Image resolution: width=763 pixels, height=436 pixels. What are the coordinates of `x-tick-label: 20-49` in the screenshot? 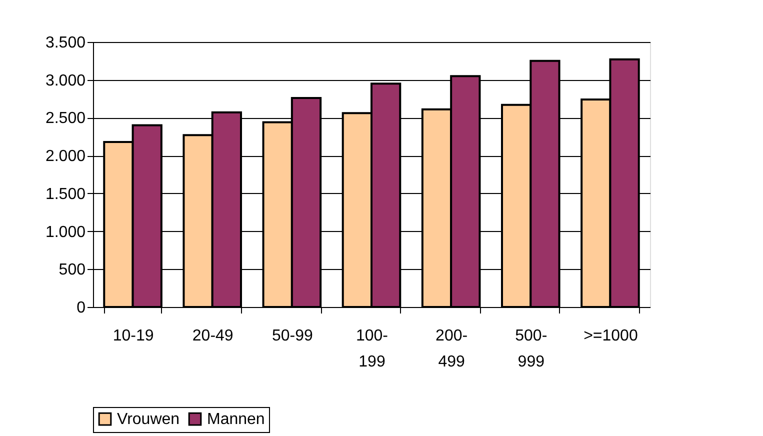 It's located at (213, 336).